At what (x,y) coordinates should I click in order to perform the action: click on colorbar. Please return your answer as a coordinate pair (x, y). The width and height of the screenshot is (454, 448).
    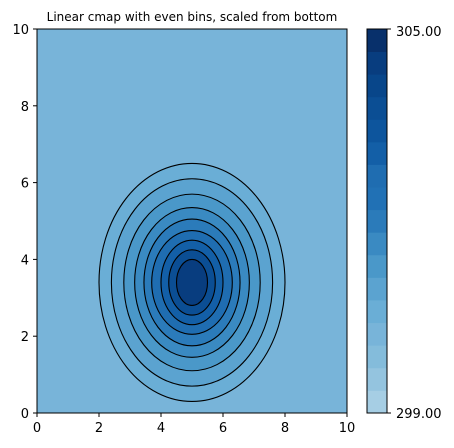
    Looking at the image, I should click on (378, 221).